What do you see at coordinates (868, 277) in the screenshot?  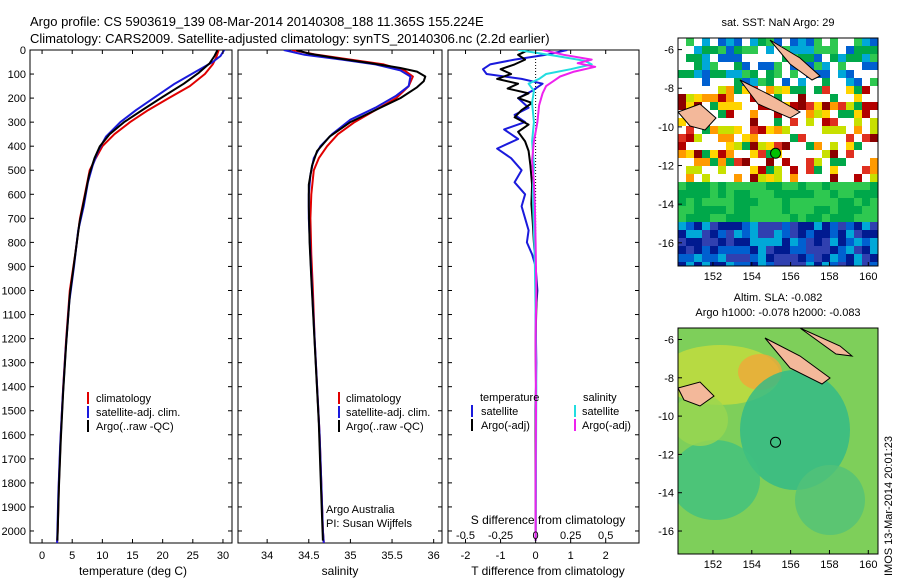 I see `map-x-tick-label: 160` at bounding box center [868, 277].